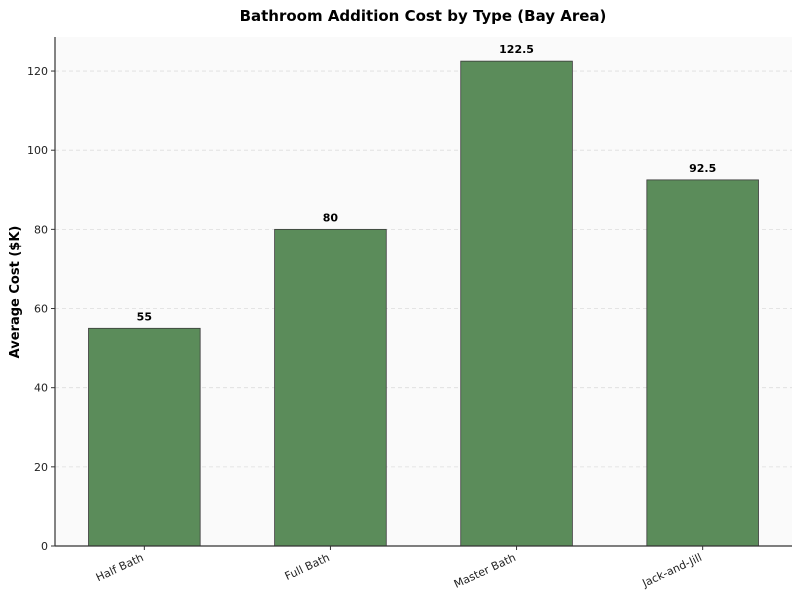 This screenshot has height=604, width=800. What do you see at coordinates (41, 229) in the screenshot?
I see `y-tick-label: 80` at bounding box center [41, 229].